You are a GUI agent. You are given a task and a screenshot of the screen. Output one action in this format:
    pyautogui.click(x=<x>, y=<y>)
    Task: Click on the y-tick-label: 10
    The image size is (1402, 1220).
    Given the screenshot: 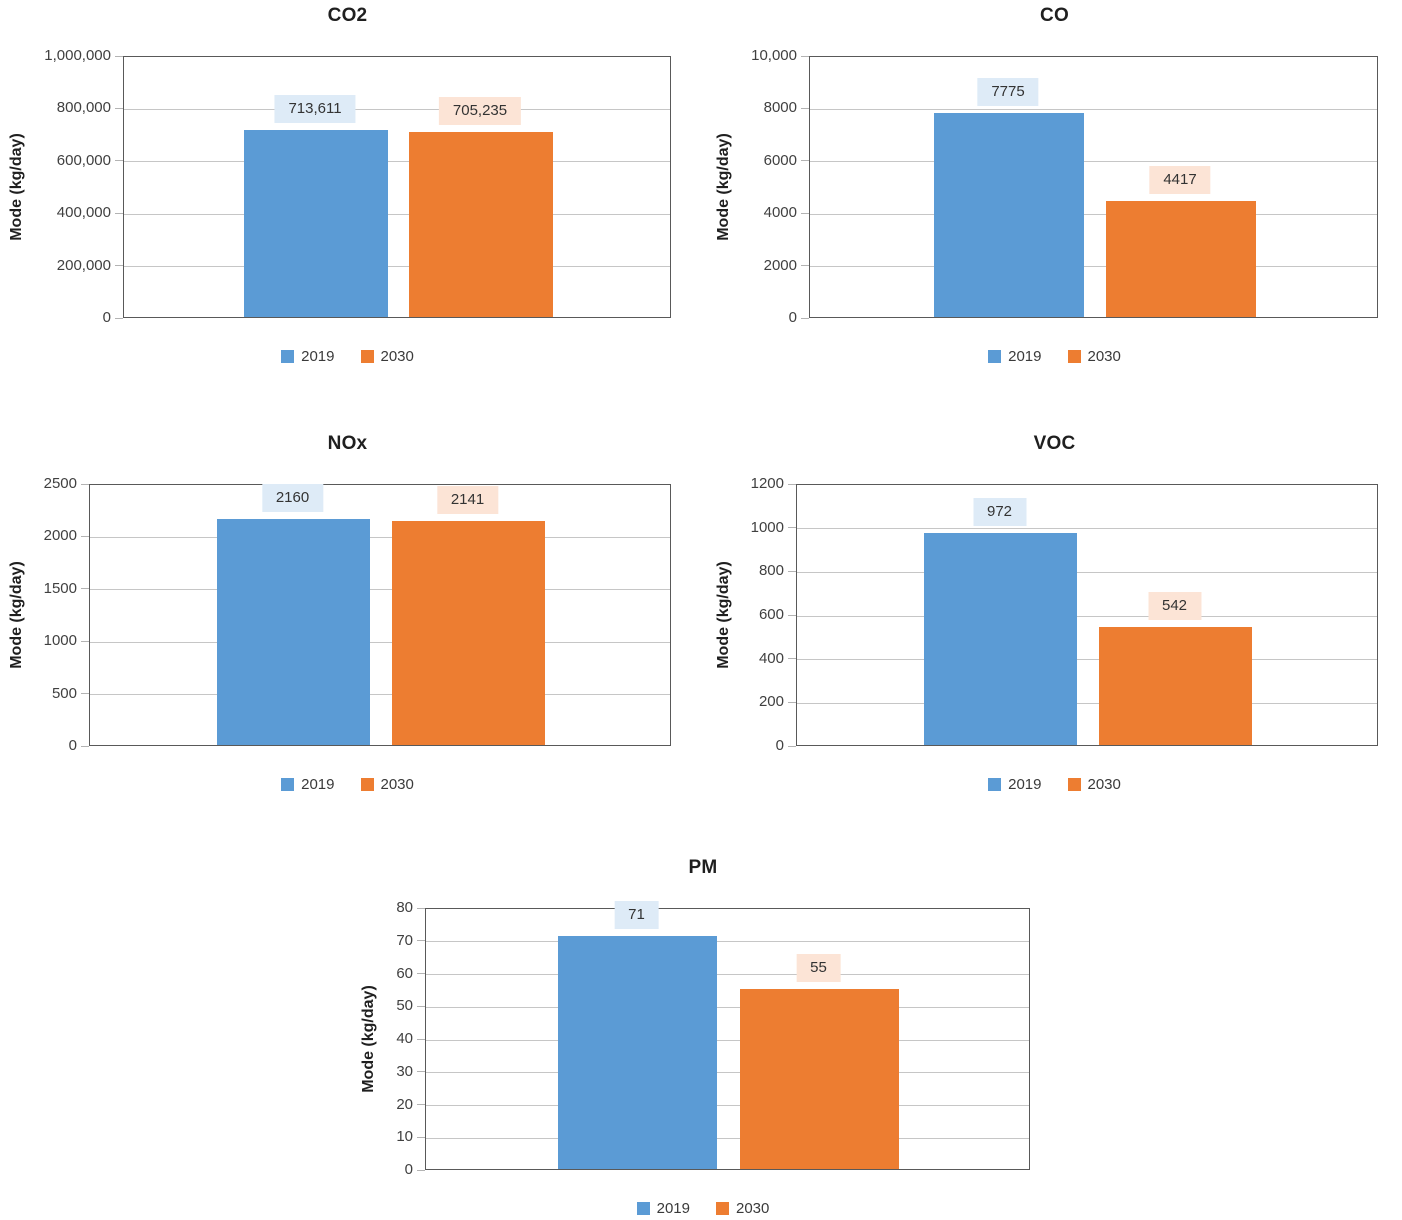 What is the action you would take?
    pyautogui.click(x=404, y=1137)
    